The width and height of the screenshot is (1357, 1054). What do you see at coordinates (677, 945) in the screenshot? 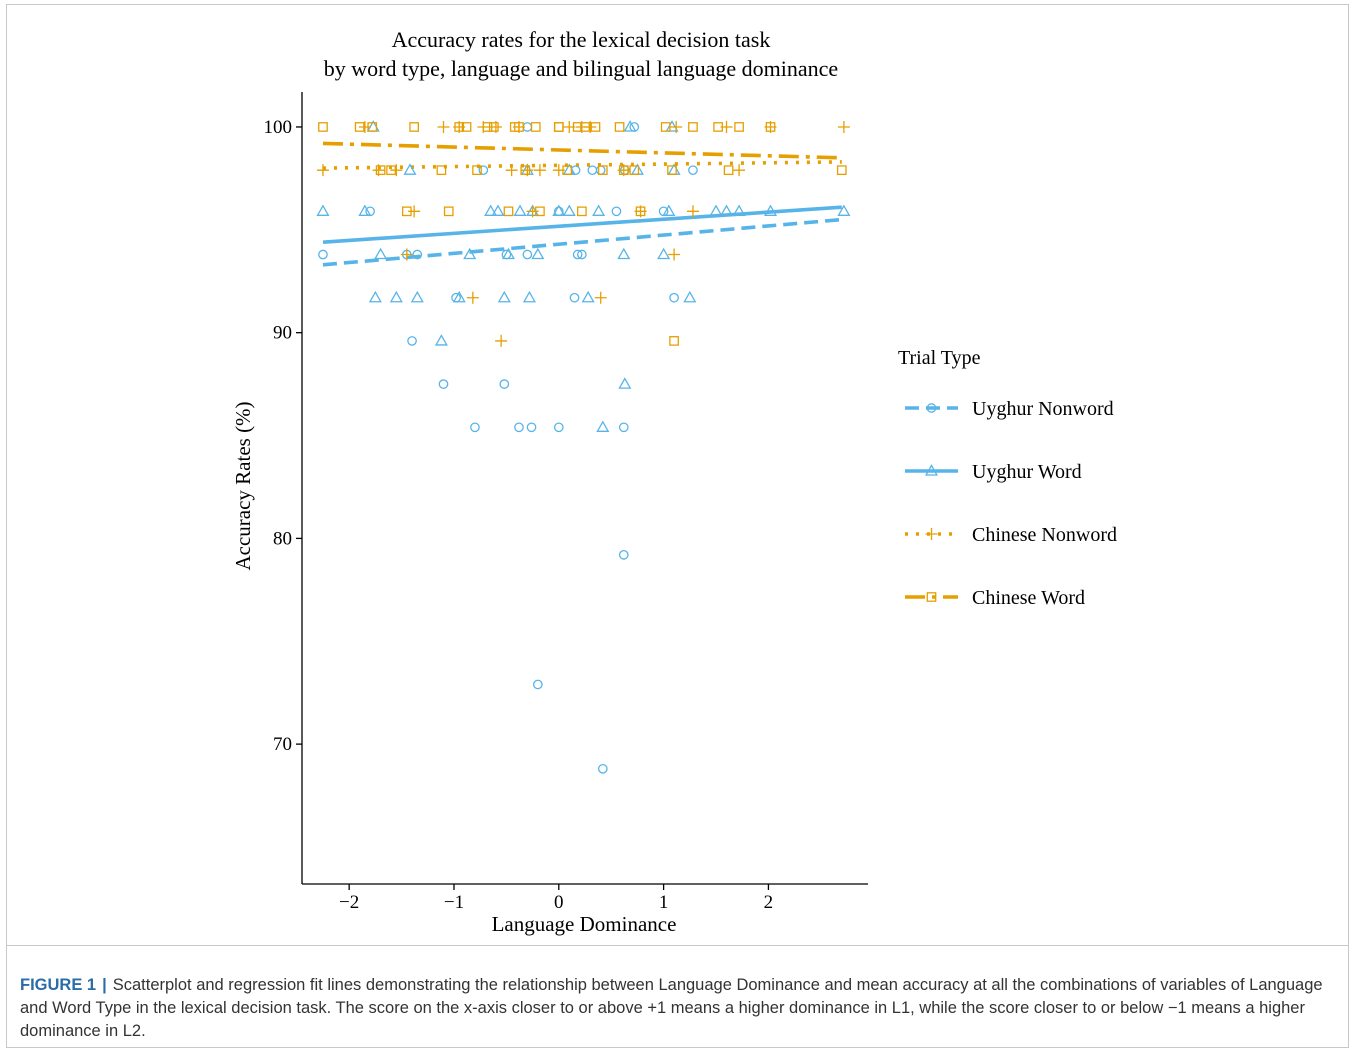
I see `caption-divider` at bounding box center [677, 945].